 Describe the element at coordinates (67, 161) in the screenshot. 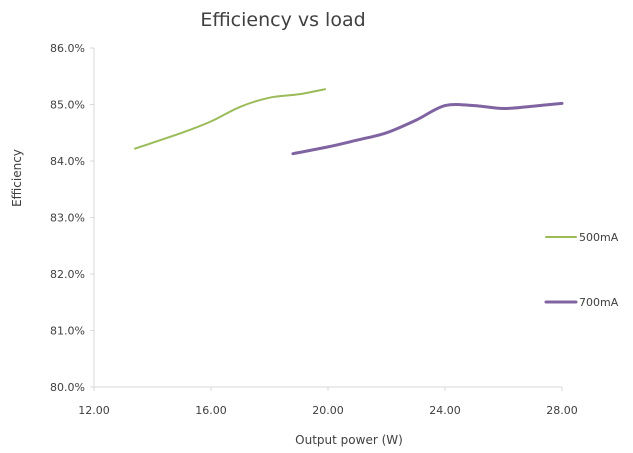

I see `y-tick-label: 84.0%` at that location.